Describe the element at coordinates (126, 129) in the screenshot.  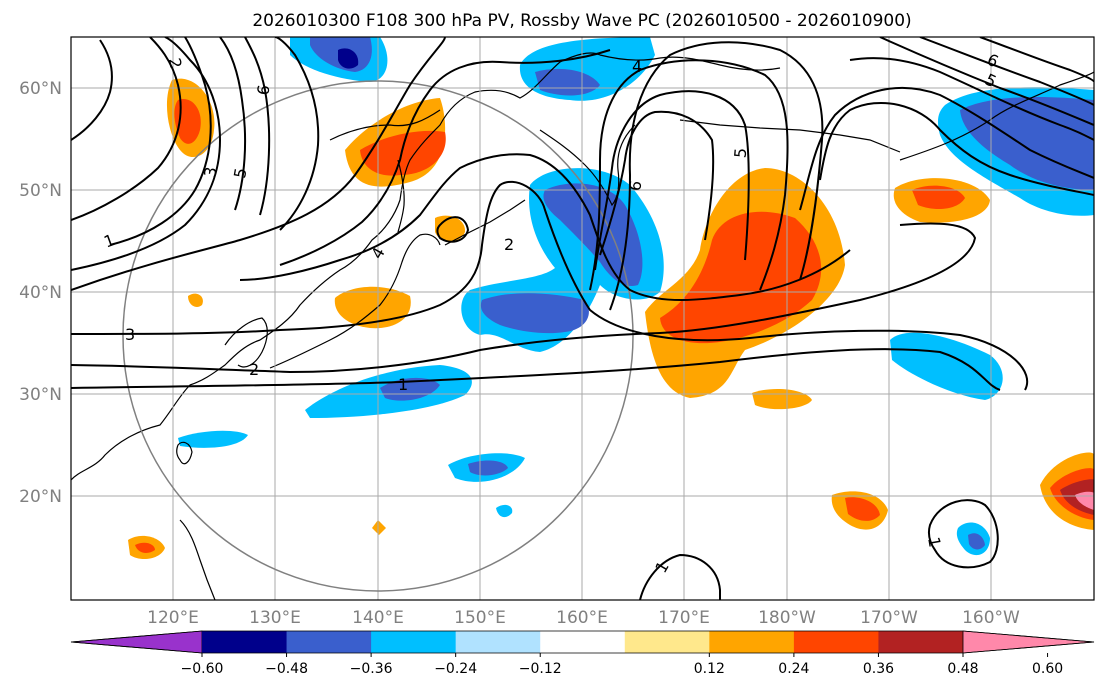
I see `pv-contour-west-outer` at that location.